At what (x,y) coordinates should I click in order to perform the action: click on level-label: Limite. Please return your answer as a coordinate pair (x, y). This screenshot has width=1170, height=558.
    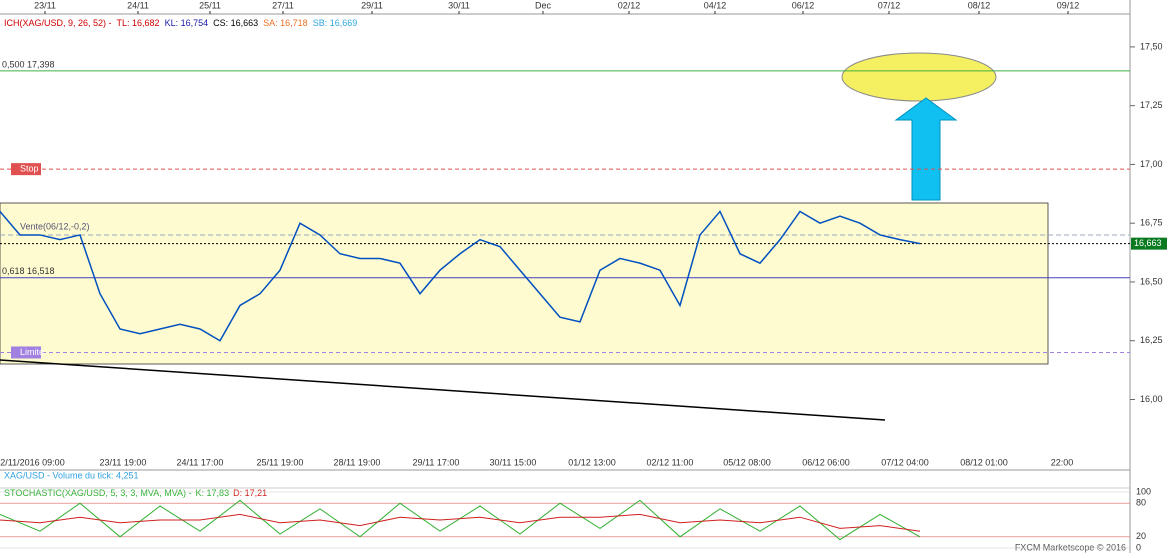
    Looking at the image, I should click on (32, 352).